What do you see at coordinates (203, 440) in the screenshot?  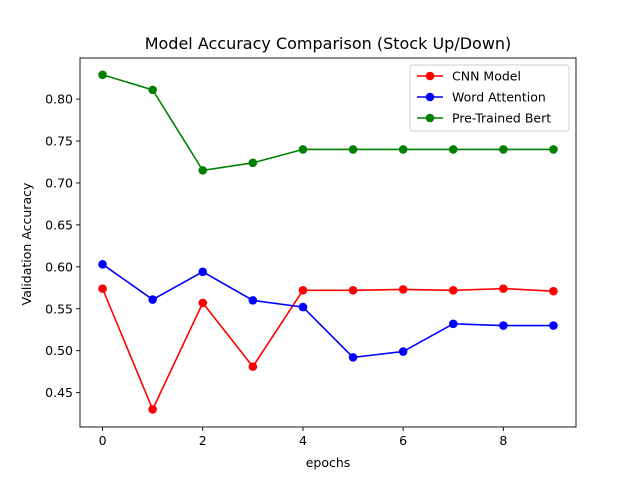 I see `x-tick-label: 2` at bounding box center [203, 440].